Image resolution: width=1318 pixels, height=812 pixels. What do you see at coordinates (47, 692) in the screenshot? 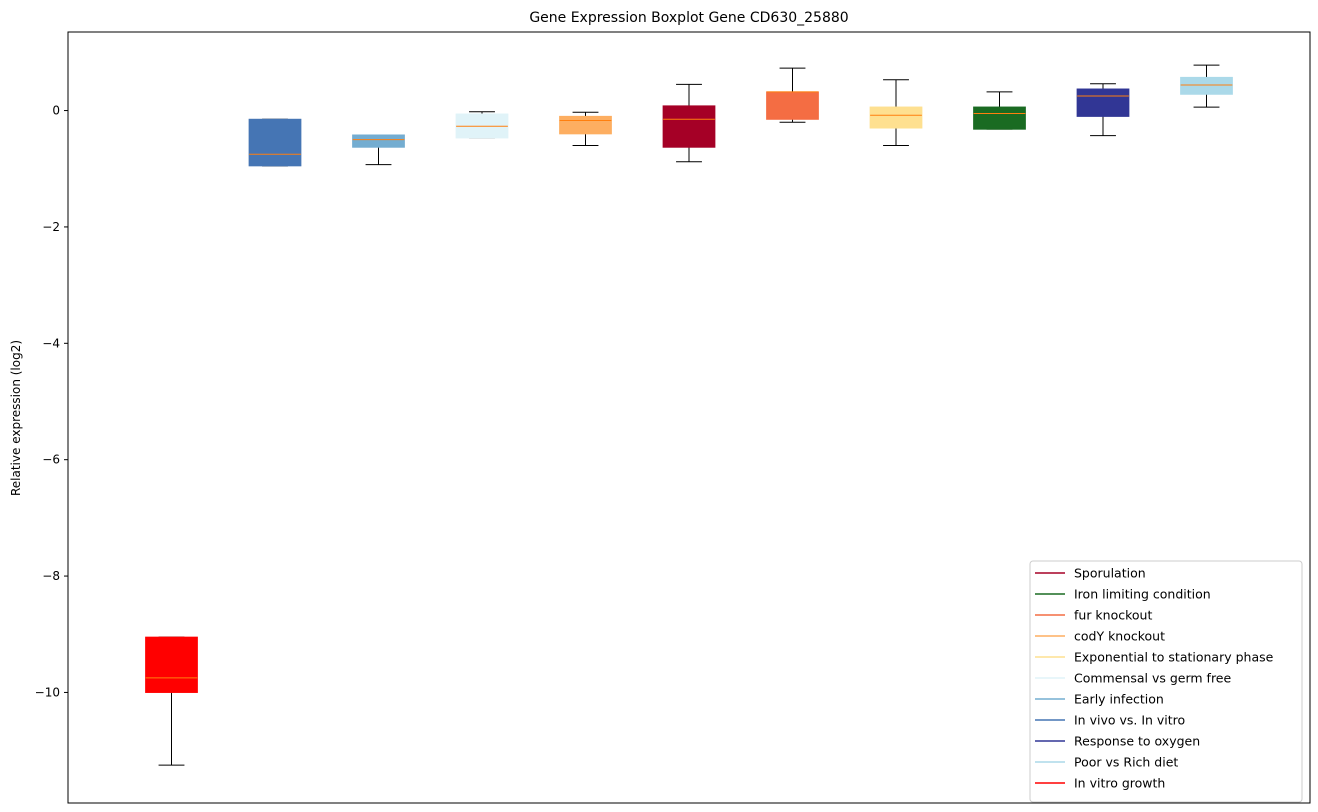
I see `y-tick-label: −10` at bounding box center [47, 692].